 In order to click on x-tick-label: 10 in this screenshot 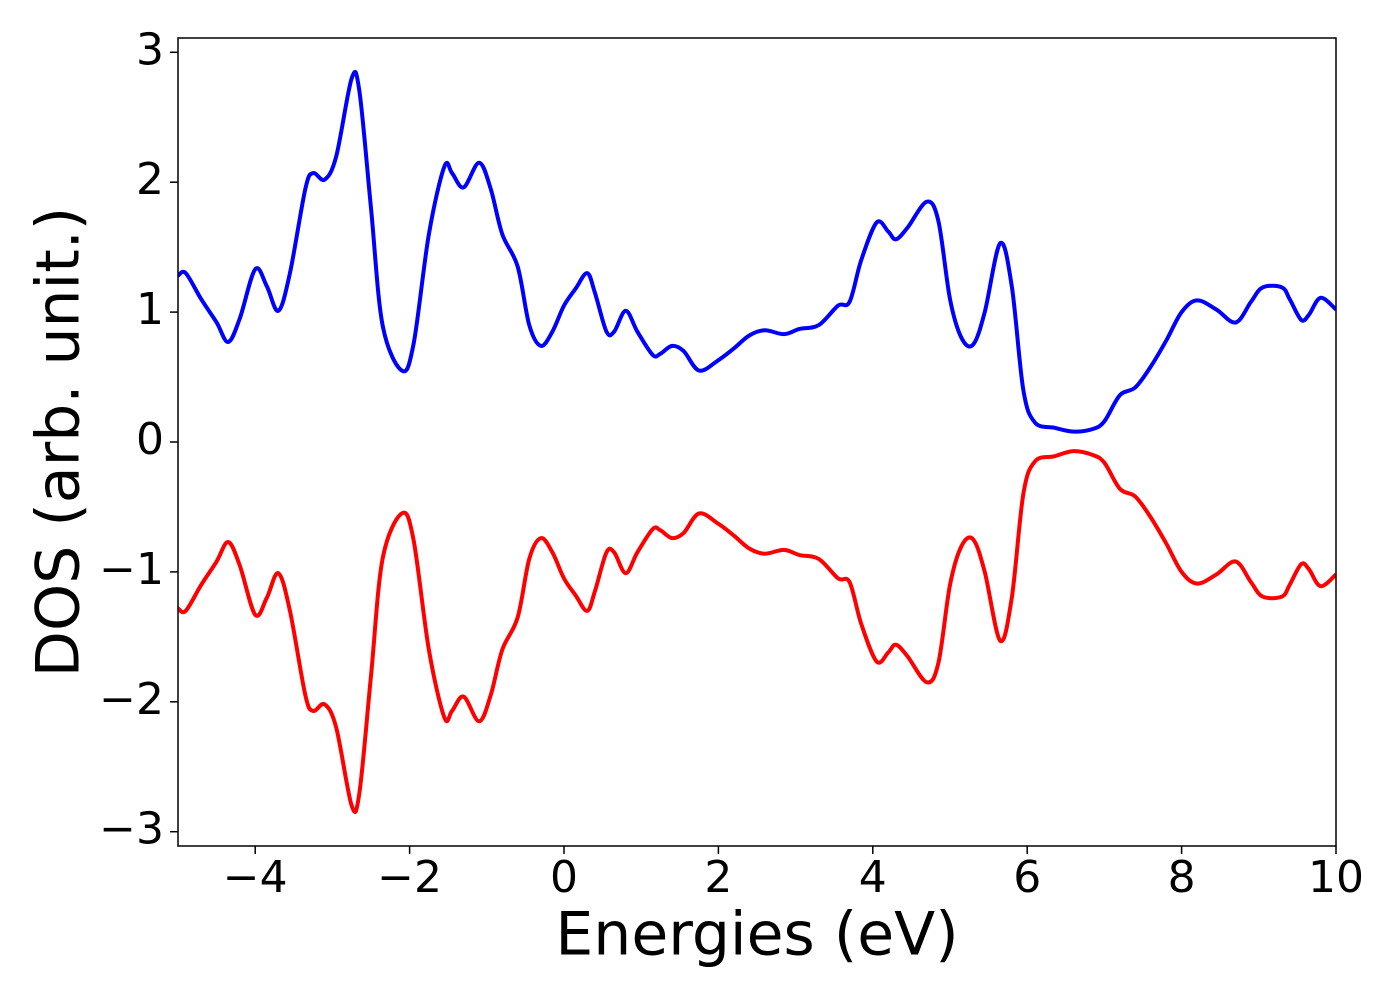, I will do `click(1336, 877)`.